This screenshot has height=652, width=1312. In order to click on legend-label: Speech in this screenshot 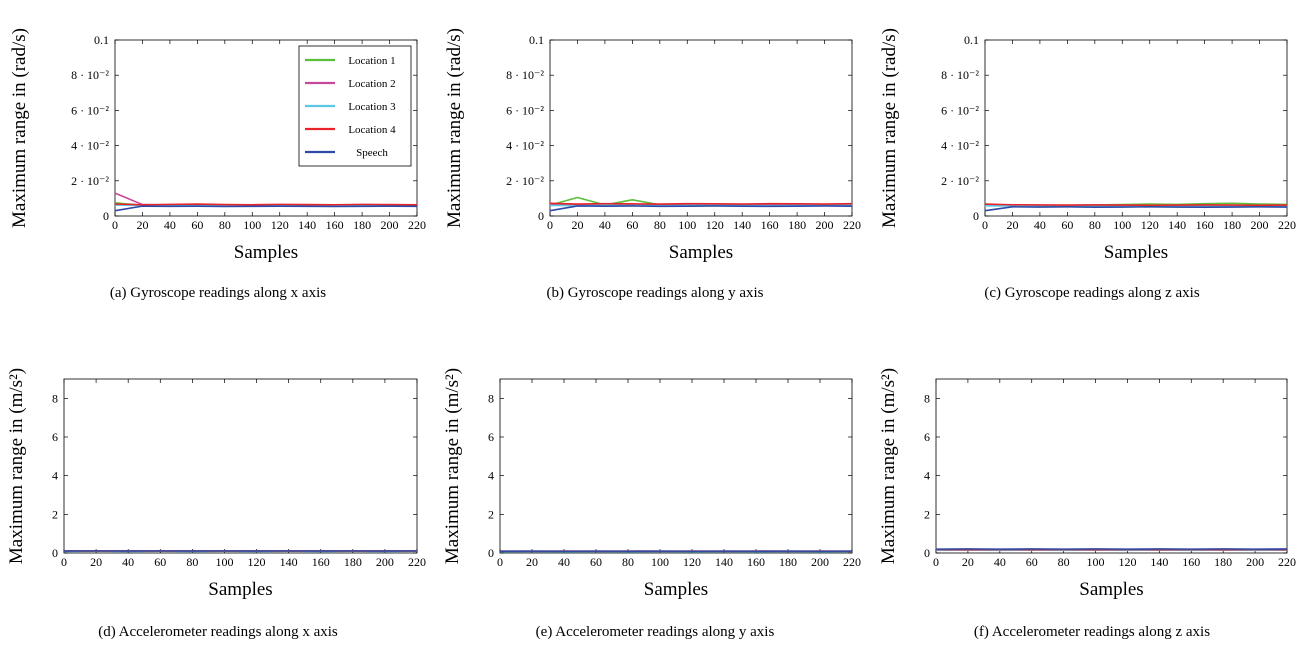, I will do `click(372, 153)`.